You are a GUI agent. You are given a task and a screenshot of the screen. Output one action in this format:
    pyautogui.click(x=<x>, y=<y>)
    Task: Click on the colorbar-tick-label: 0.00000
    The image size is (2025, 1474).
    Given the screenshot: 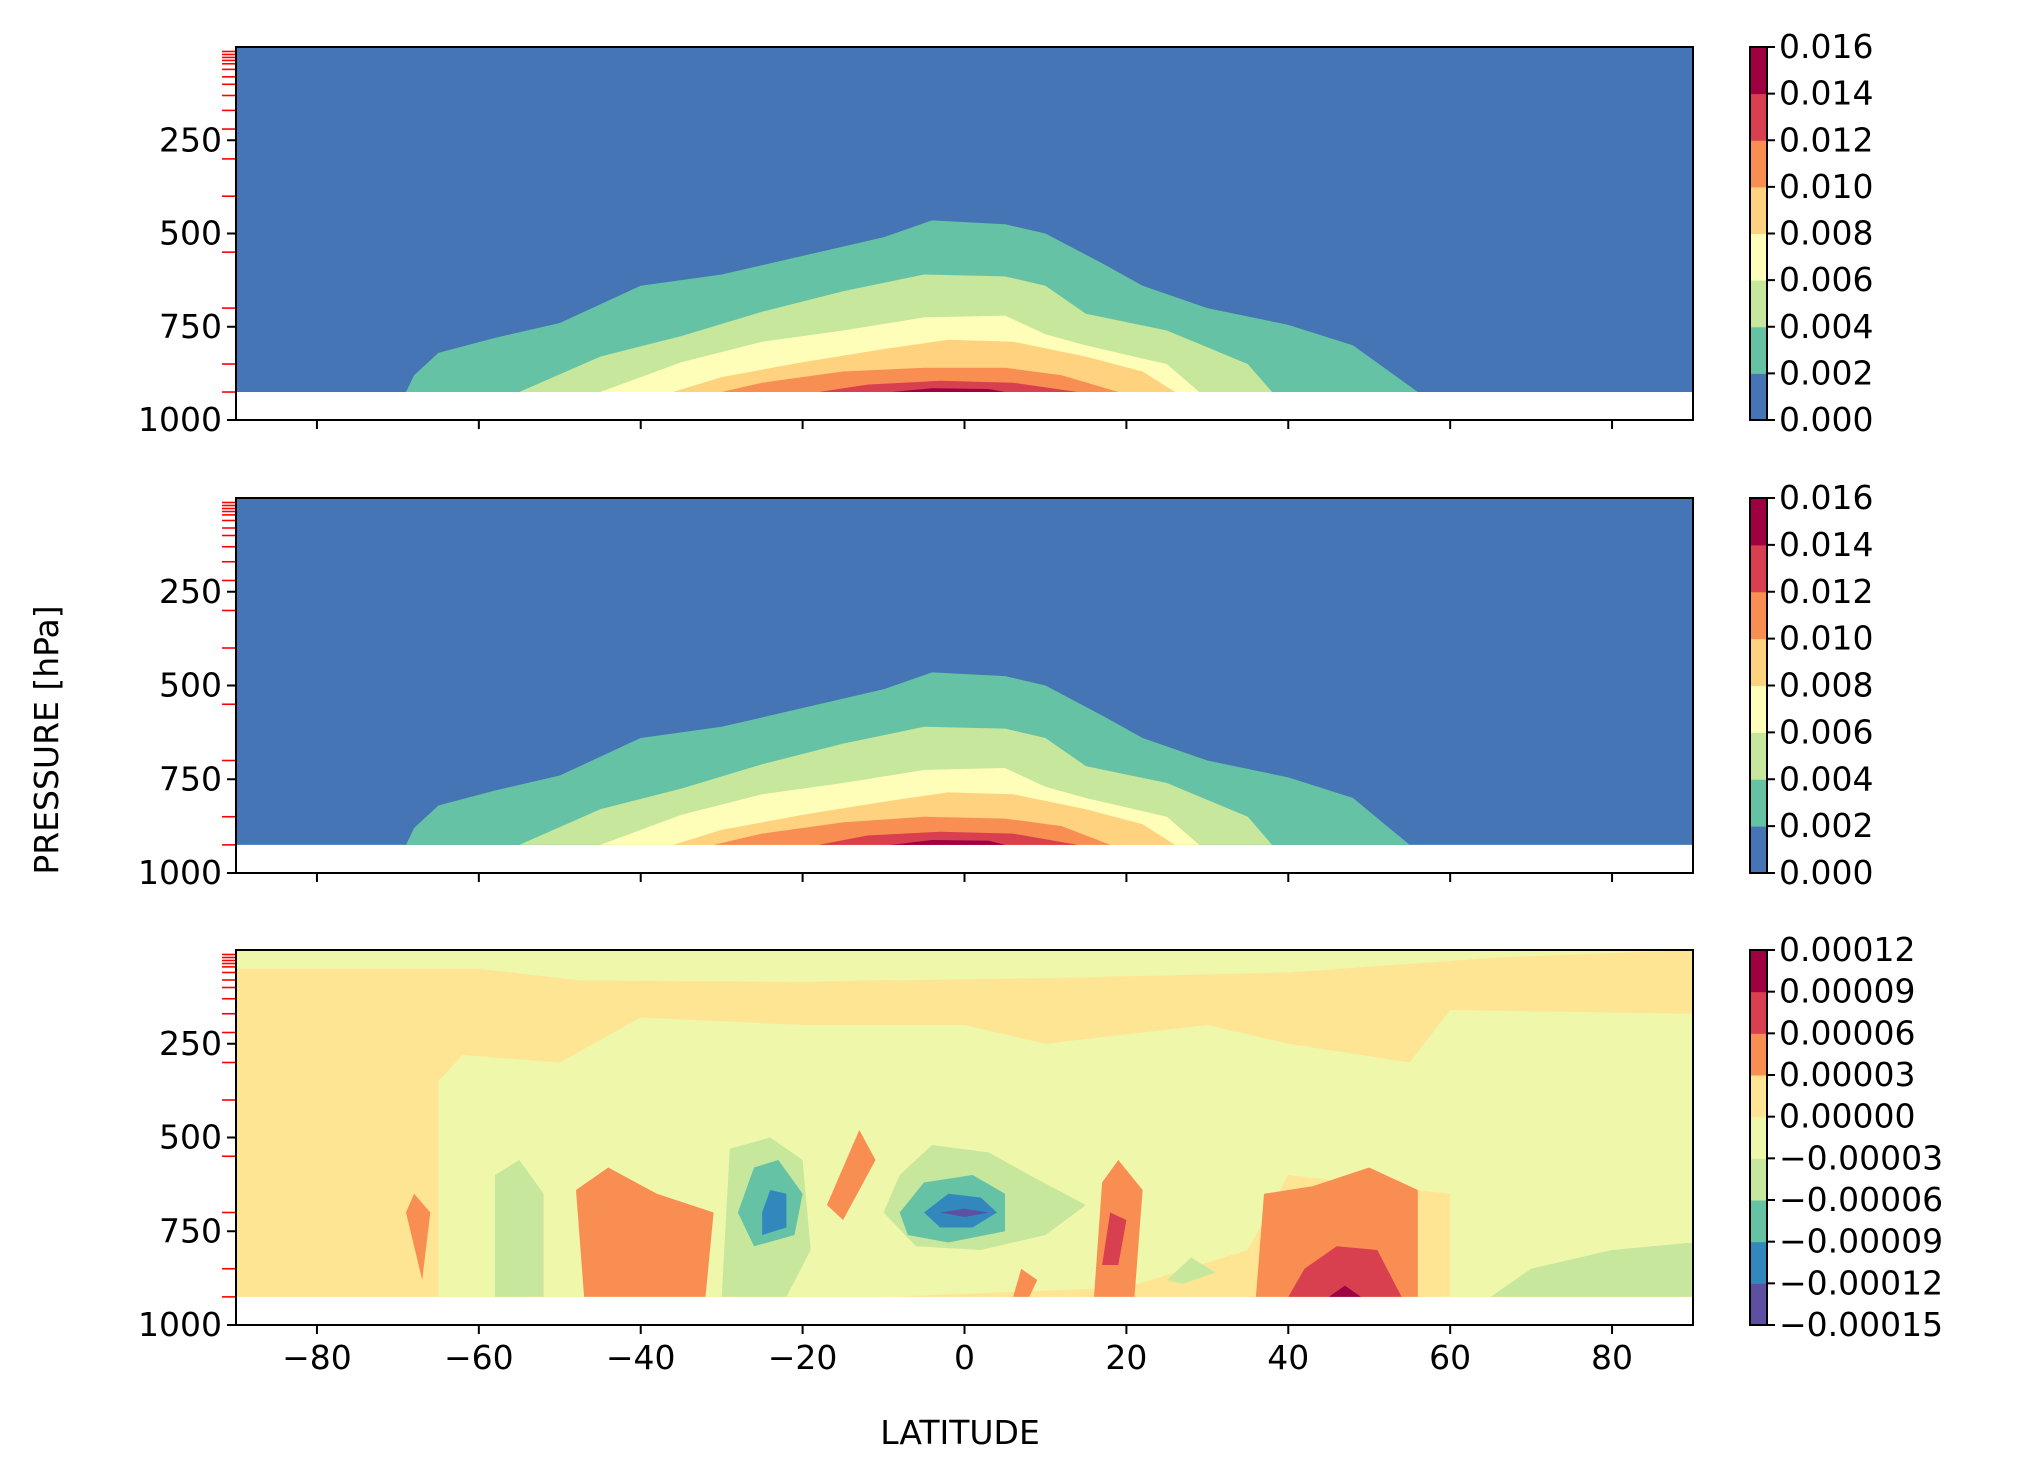 What is the action you would take?
    pyautogui.click(x=1847, y=1116)
    